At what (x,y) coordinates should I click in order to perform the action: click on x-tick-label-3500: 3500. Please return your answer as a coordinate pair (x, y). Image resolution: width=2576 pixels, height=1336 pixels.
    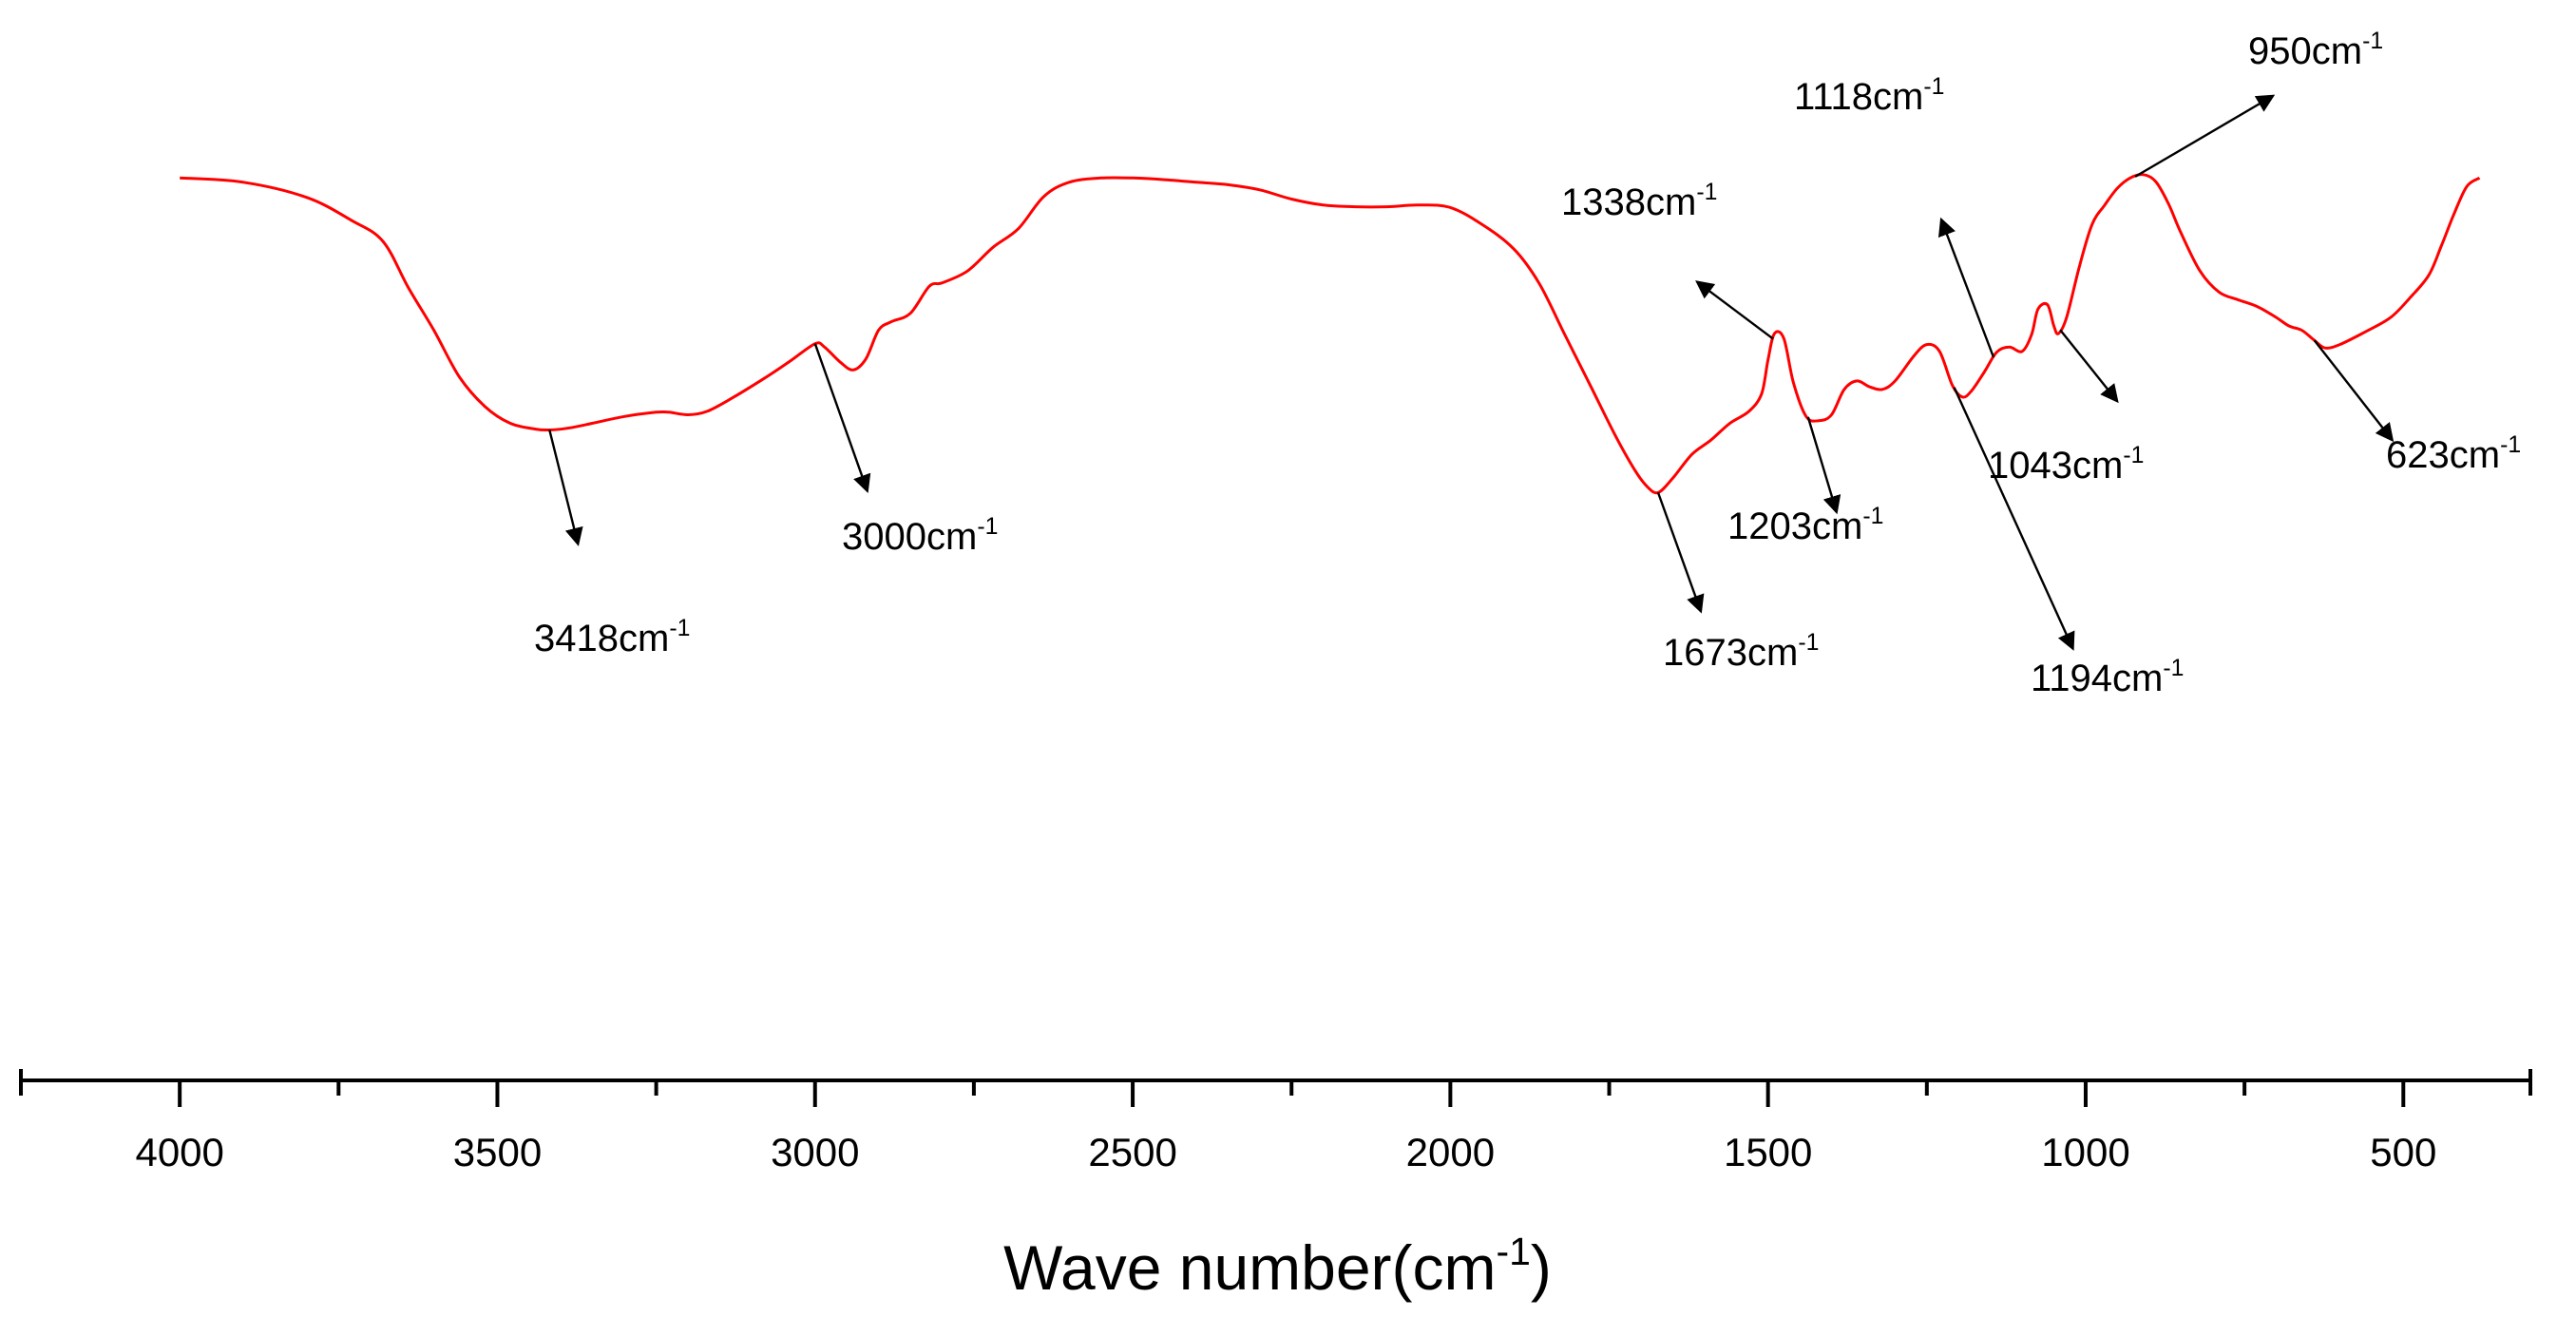
    Looking at the image, I should click on (497, 1152).